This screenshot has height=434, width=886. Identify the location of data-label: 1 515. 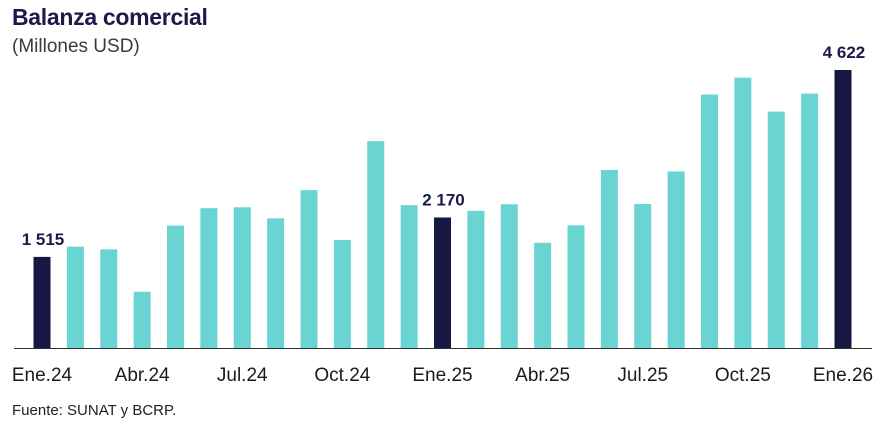
(43, 239).